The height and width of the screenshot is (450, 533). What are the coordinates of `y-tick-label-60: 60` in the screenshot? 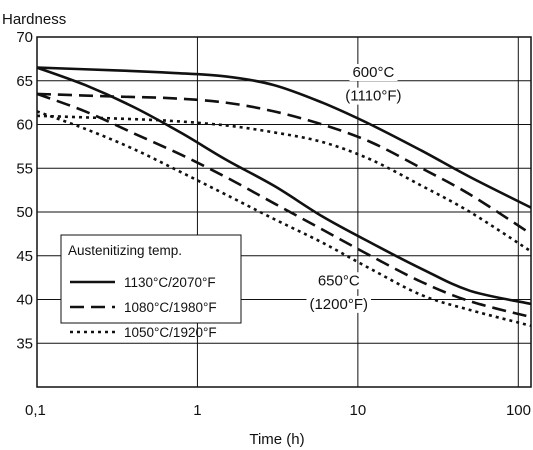 It's located at (24, 125).